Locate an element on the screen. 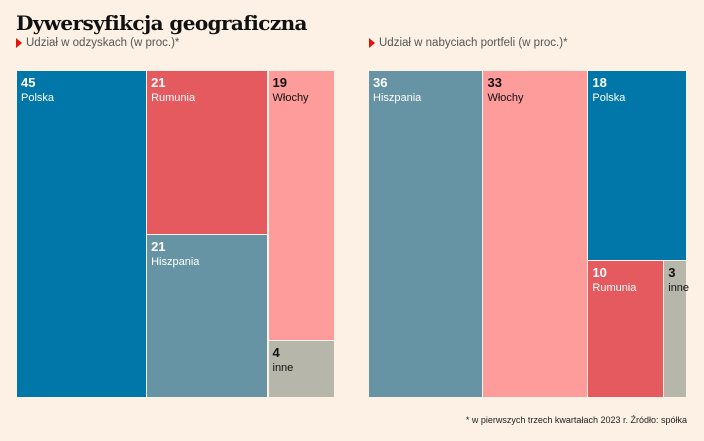 This screenshot has width=704, height=441. tile-value: 3 is located at coordinates (672, 272).